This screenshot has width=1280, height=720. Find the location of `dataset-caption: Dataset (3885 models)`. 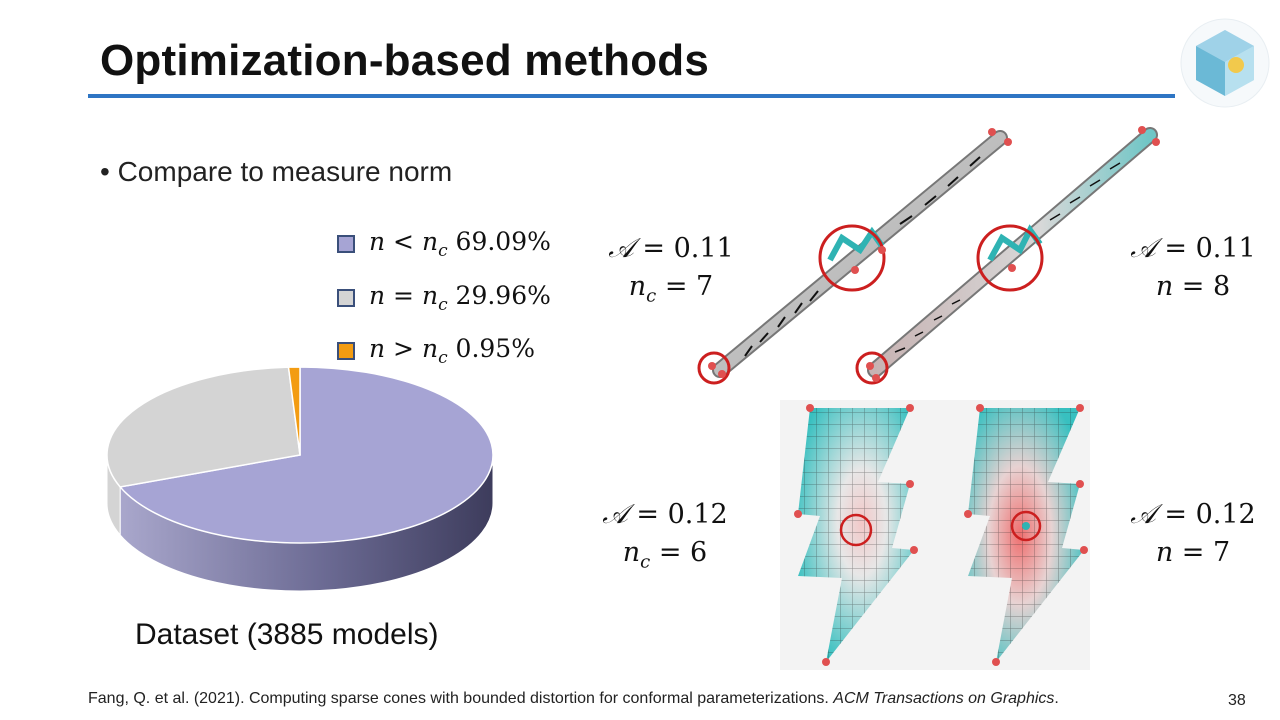

dataset-caption: Dataset (3885 models) is located at coordinates (287, 634).